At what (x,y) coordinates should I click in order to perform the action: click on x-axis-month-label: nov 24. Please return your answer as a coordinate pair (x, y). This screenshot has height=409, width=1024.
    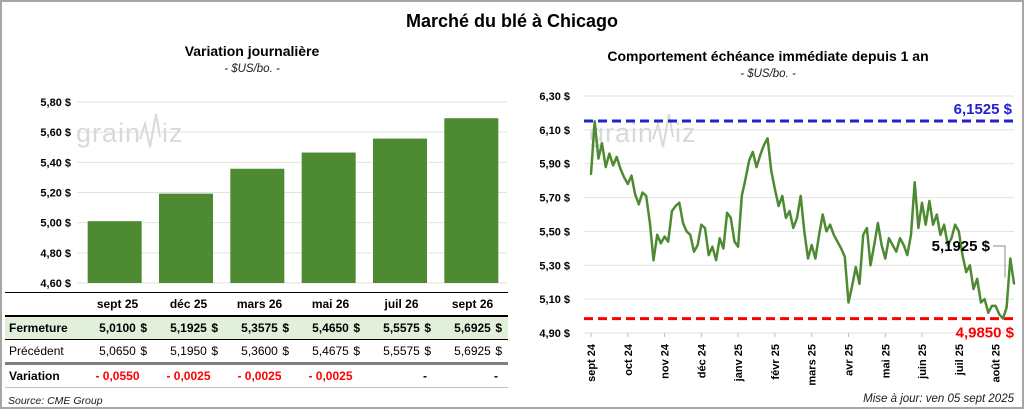
    Looking at the image, I should click on (666, 361).